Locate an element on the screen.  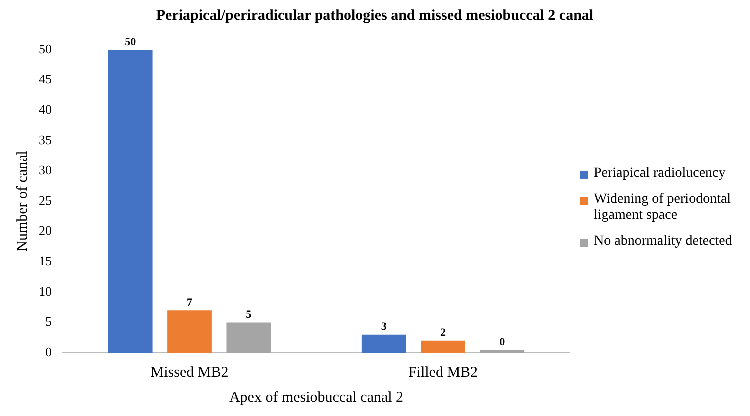
x-tick-label: Filled MB2 is located at coordinates (443, 372).